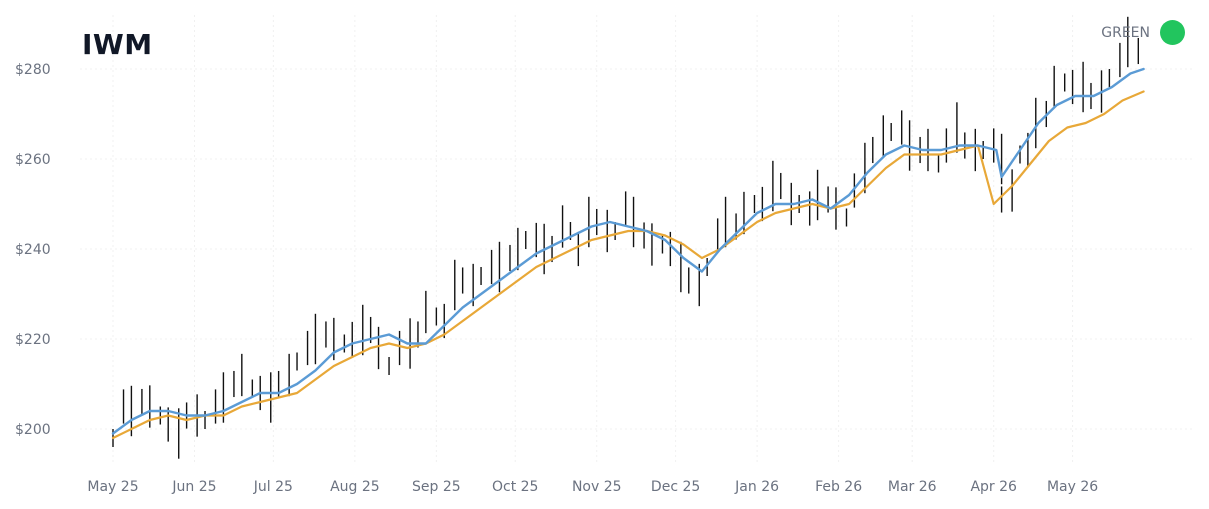 Image resolution: width=1209 pixels, height=509 pixels. Describe the element at coordinates (112, 487) in the screenshot. I see `x-tick-label: May 25` at that location.